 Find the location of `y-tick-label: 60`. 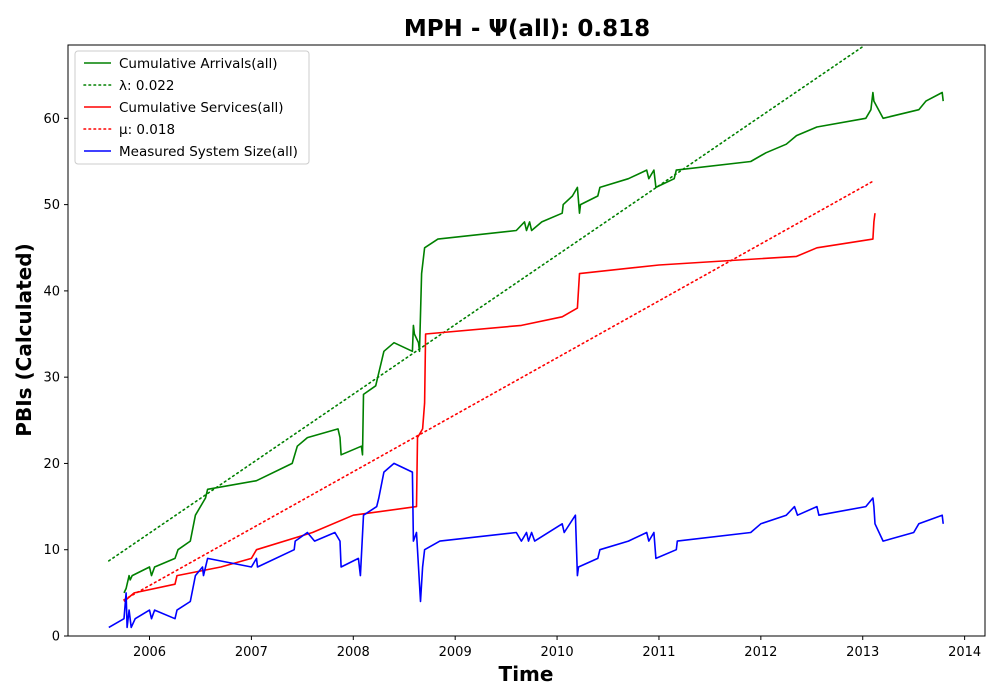

y-tick-label: 60 is located at coordinates (51, 119).